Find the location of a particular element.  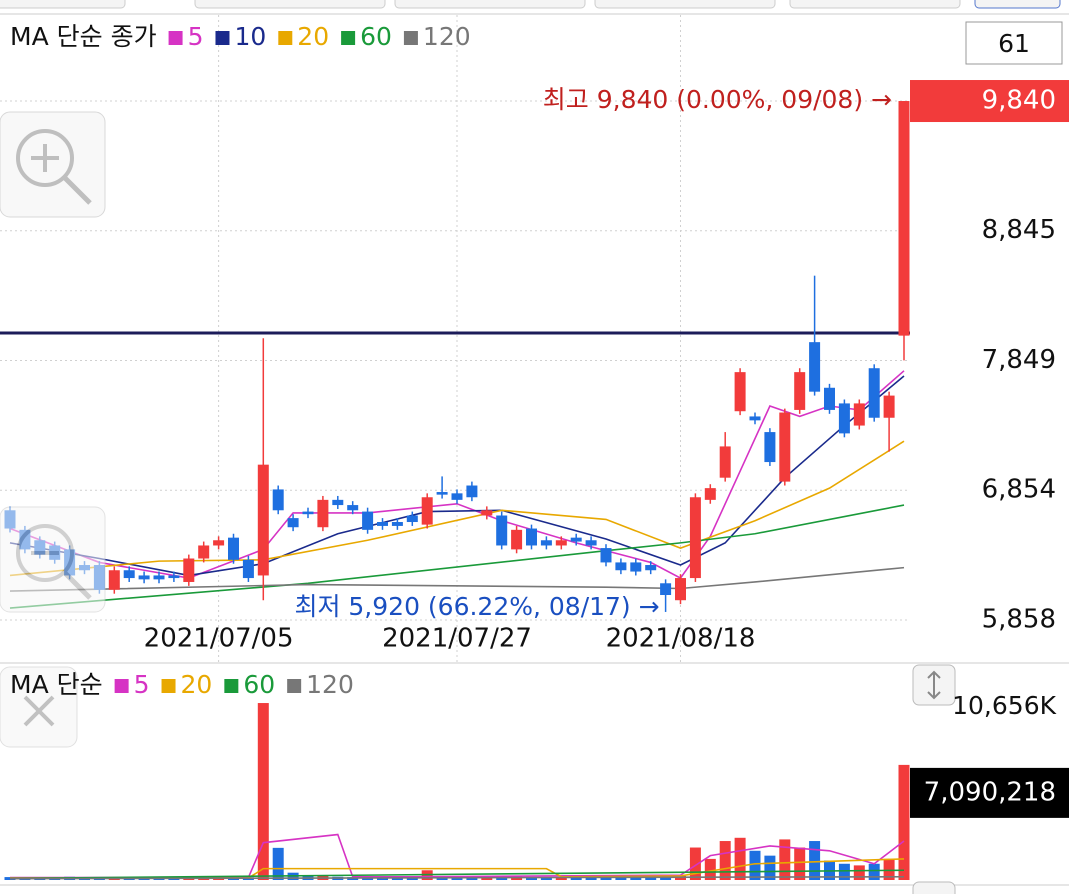

legend-title: MA 단순 is located at coordinates (56, 684).